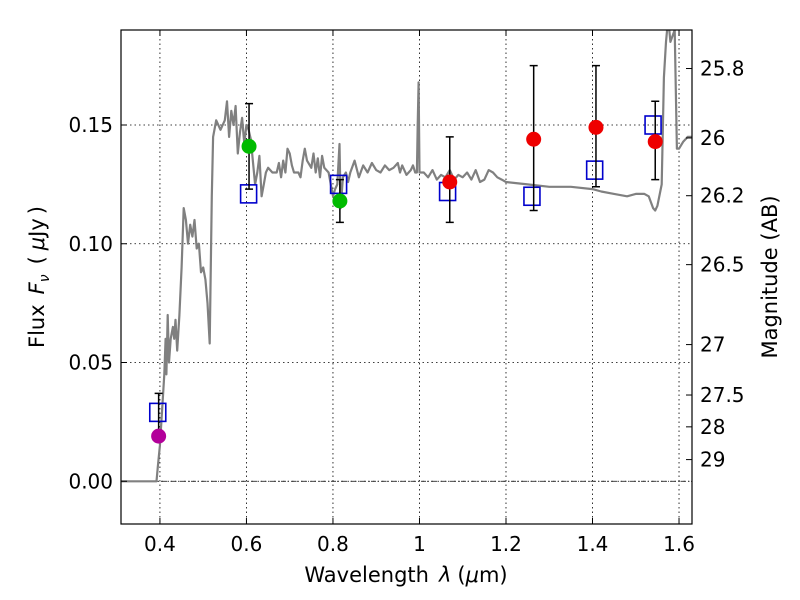  Describe the element at coordinates (722, 196) in the screenshot. I see `magnitude-tick-label: 26.2` at that location.